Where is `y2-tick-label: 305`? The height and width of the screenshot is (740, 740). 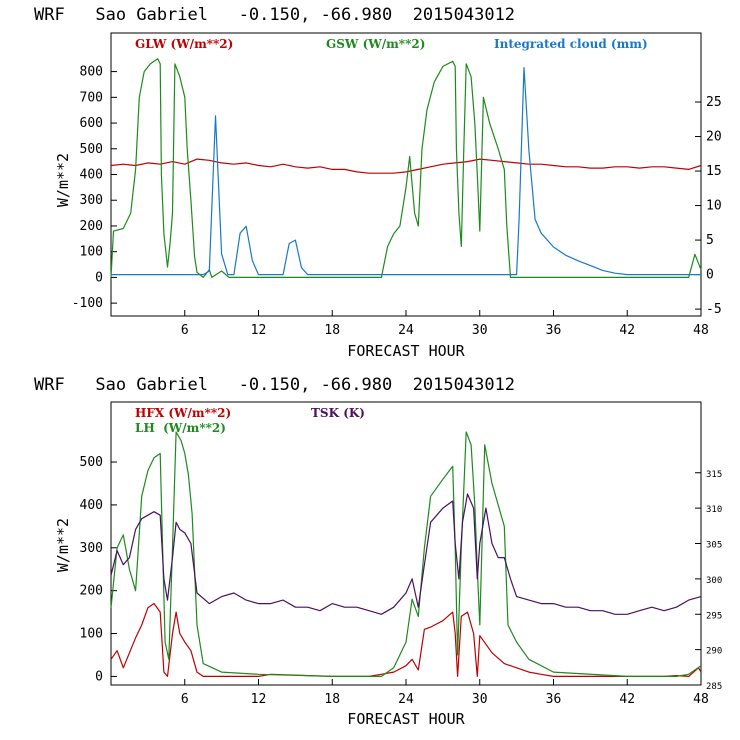
y2-tick-label: 305 is located at coordinates (714, 546).